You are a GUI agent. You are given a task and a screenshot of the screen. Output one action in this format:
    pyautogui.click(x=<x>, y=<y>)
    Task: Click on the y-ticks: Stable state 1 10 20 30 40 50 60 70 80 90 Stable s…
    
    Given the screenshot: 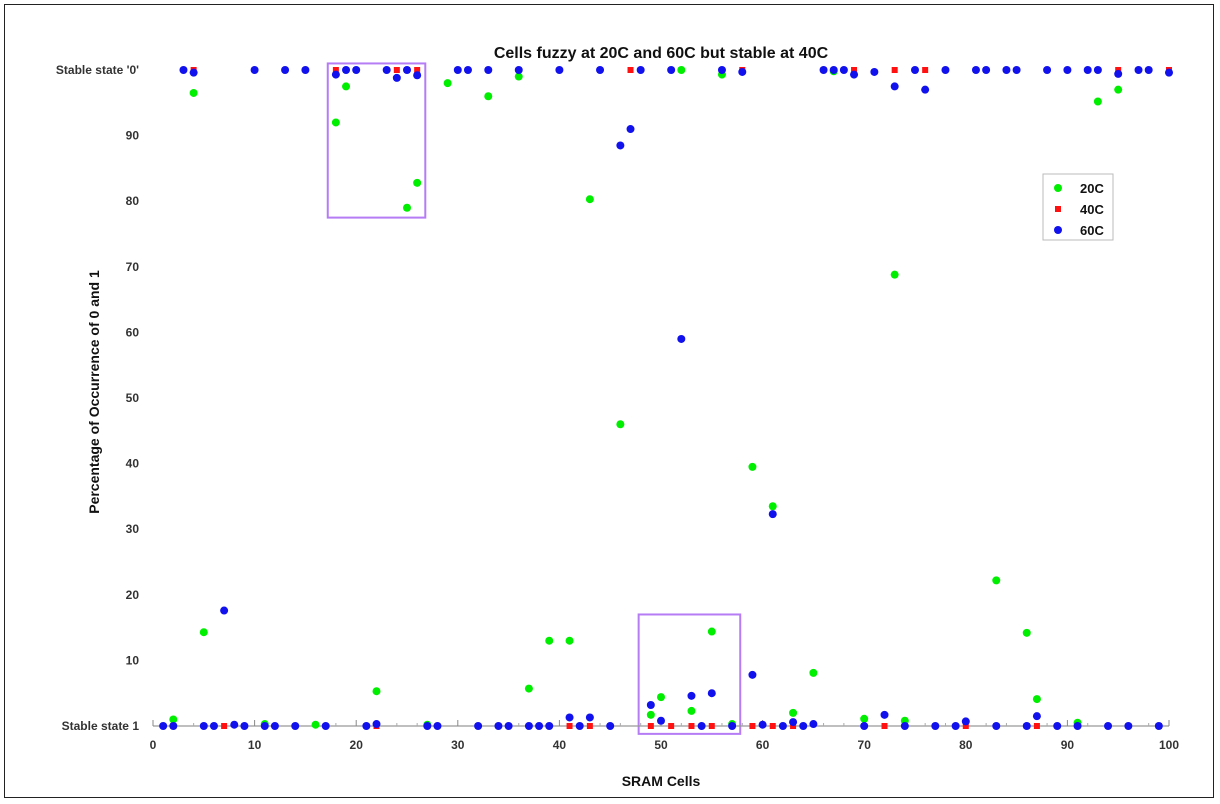 What is the action you would take?
    pyautogui.click(x=97, y=398)
    